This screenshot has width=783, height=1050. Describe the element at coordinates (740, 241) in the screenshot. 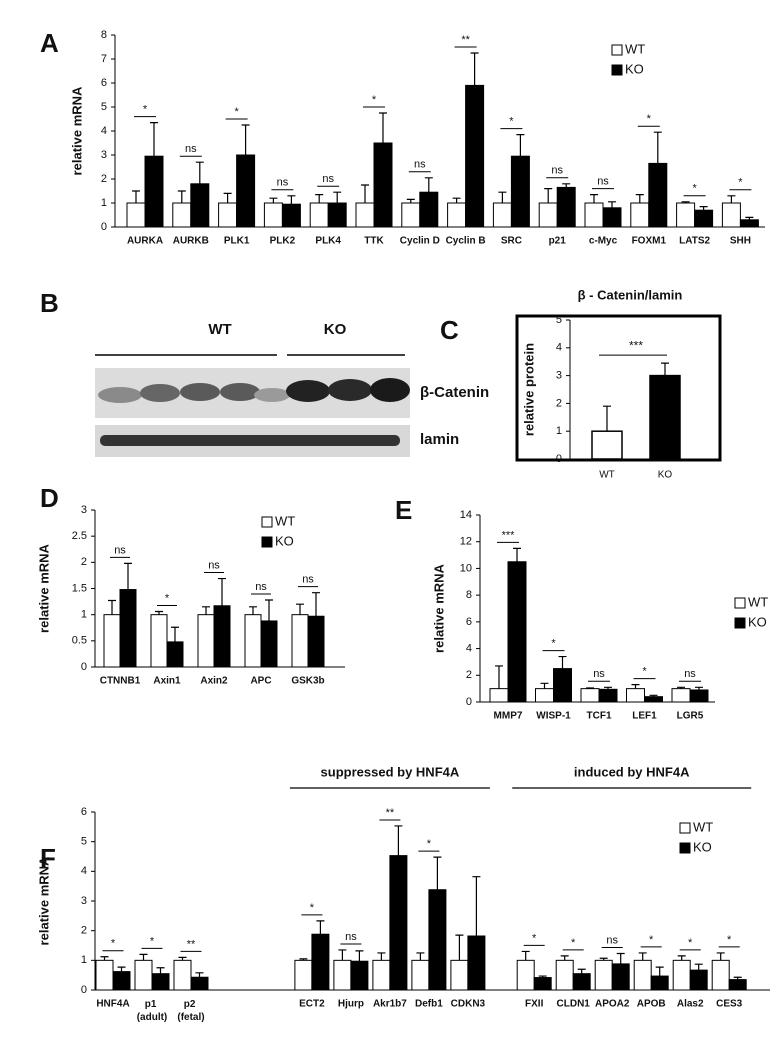

I see `x-tick-label: SHH` at that location.